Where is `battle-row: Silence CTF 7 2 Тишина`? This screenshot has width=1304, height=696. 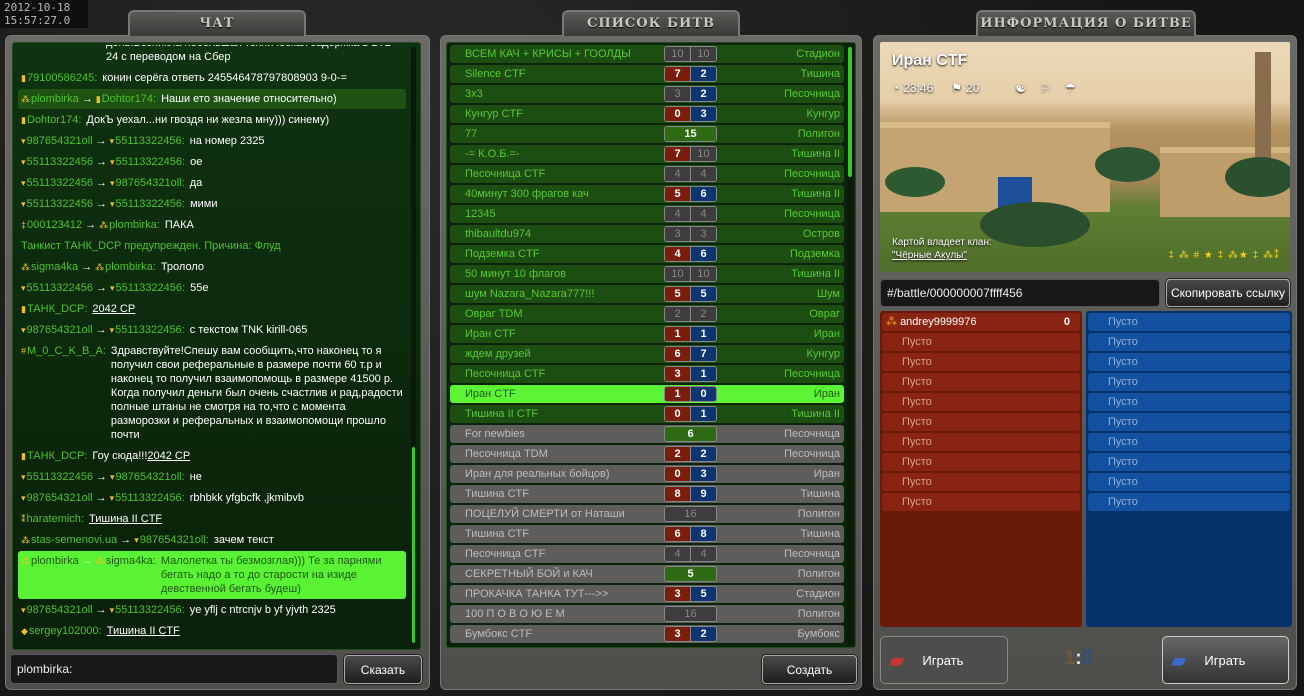 battle-row: Silence CTF 7 2 Тишина is located at coordinates (647, 74).